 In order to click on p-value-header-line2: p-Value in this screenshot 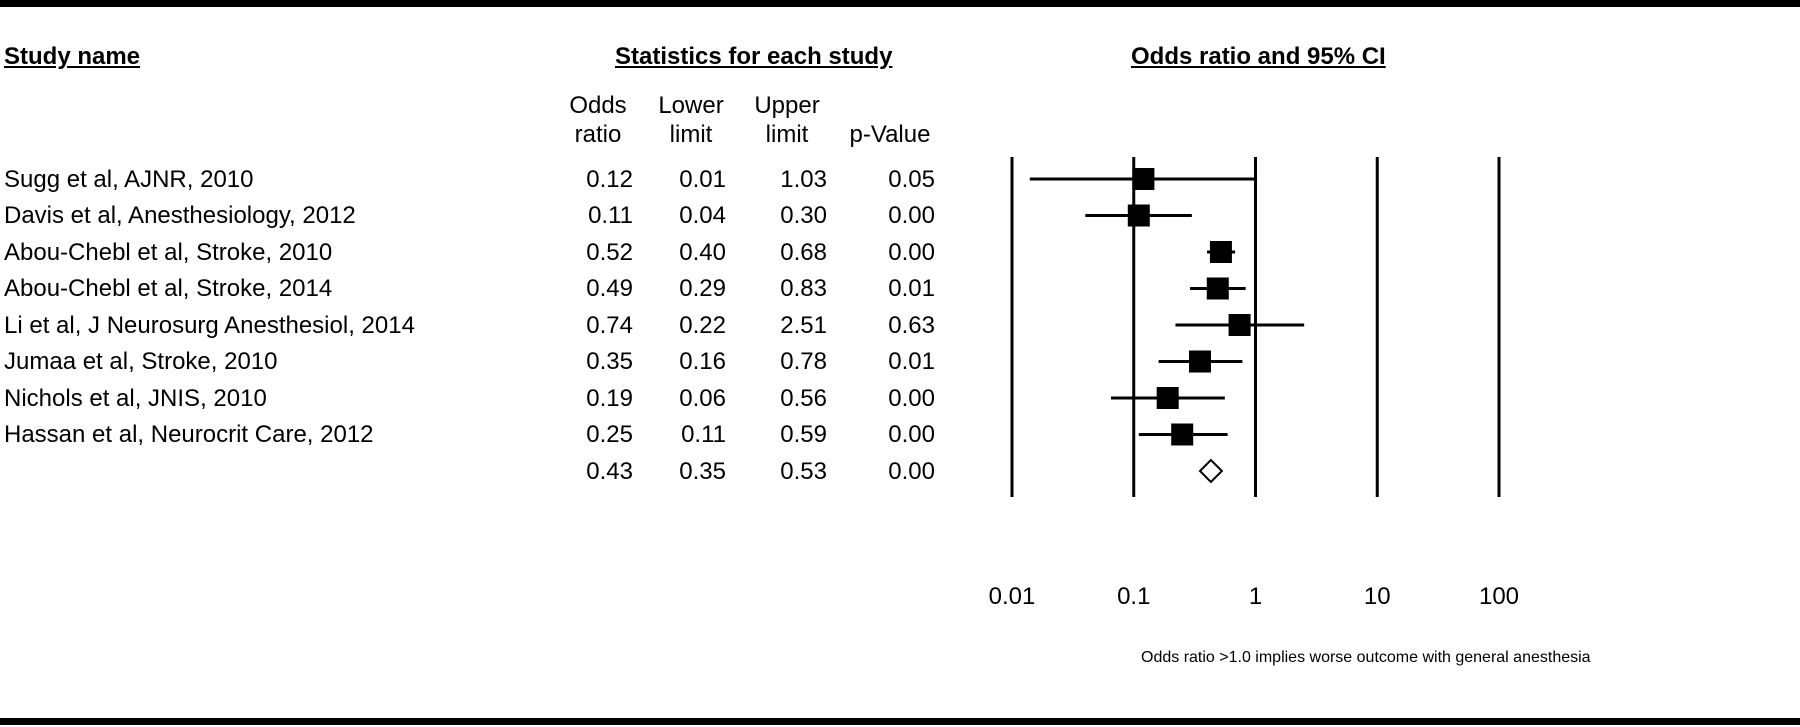, I will do `click(890, 134)`.